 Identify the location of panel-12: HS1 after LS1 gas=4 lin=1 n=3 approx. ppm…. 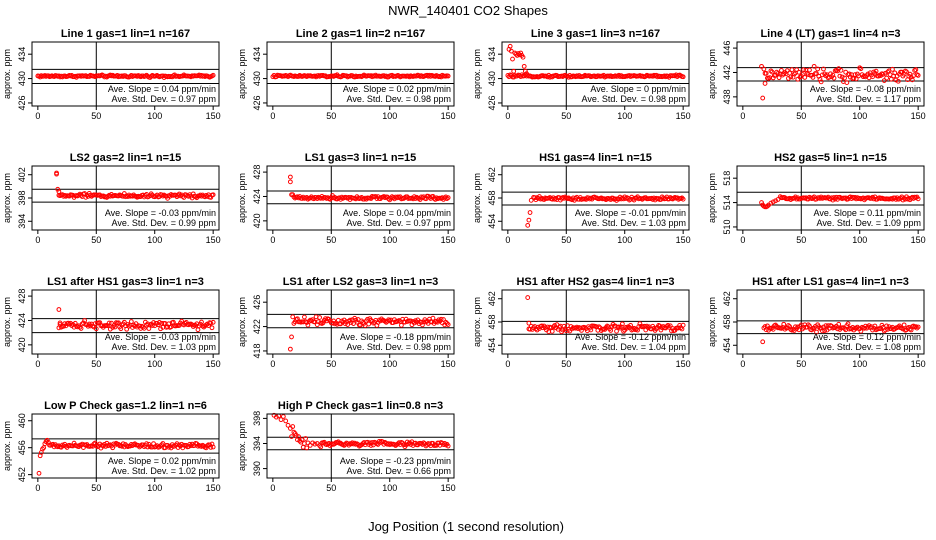
(816, 322).